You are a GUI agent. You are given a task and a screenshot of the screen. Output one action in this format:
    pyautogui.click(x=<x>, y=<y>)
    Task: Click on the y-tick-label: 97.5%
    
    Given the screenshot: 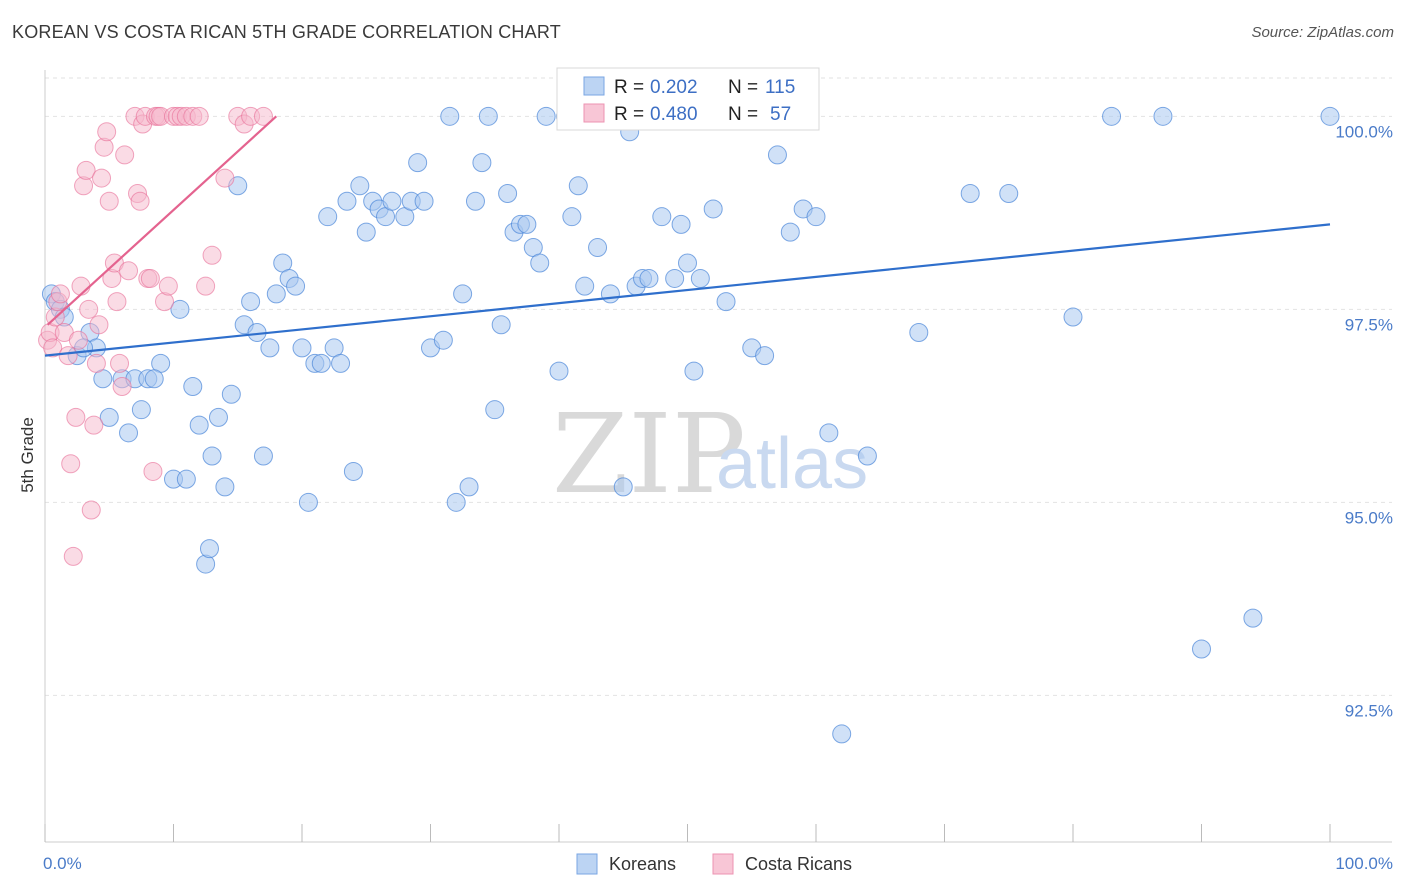 What is the action you would take?
    pyautogui.click(x=1369, y=324)
    